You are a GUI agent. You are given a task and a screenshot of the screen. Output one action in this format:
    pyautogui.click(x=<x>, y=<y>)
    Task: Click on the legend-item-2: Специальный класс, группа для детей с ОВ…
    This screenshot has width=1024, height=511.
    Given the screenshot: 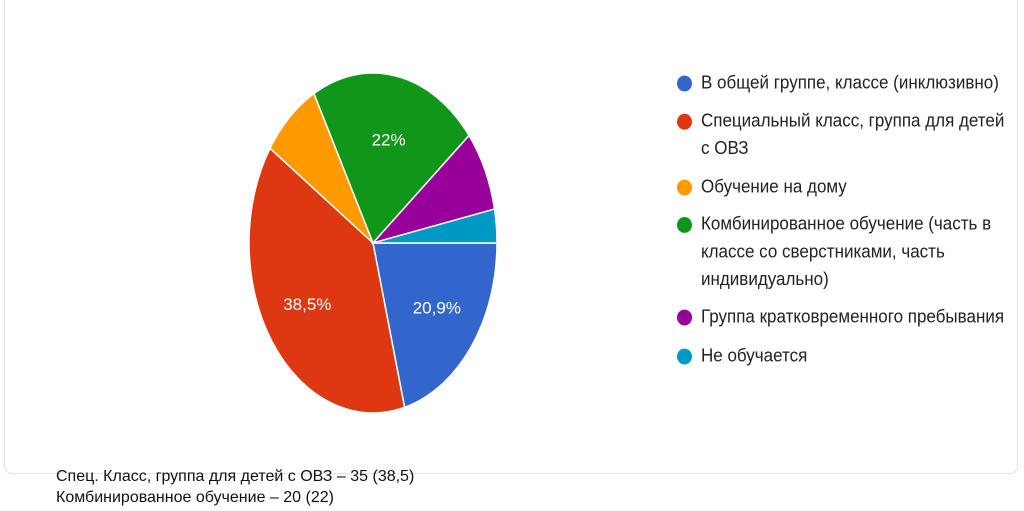 What is the action you would take?
    pyautogui.click(x=842, y=134)
    